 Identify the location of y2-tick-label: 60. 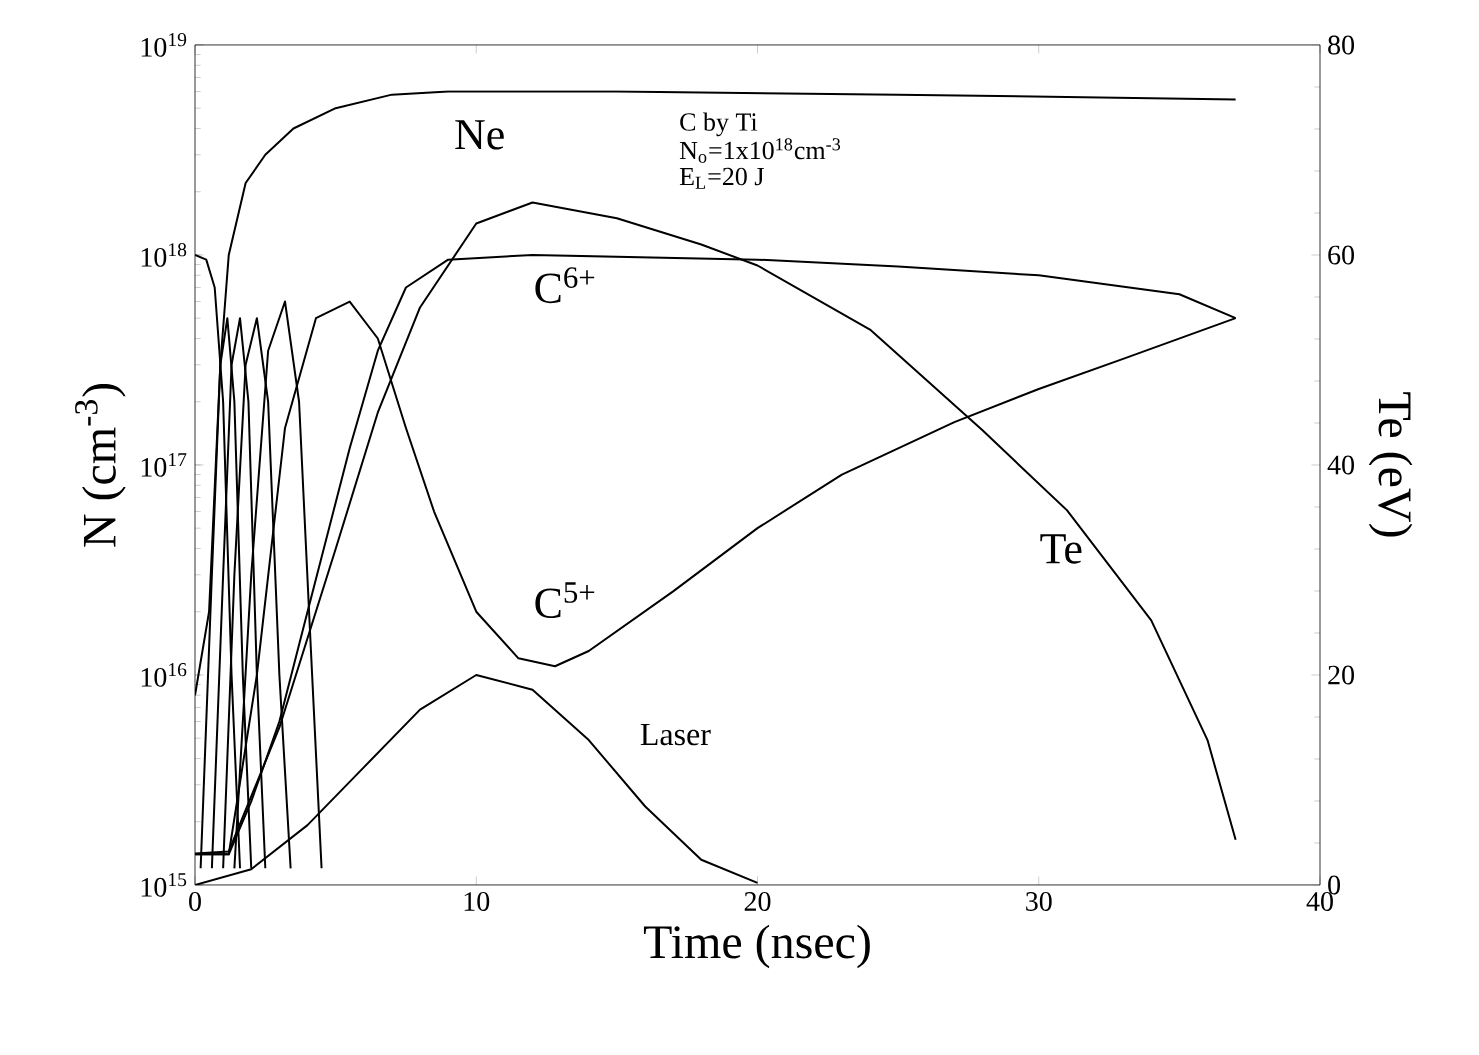
(1341, 255).